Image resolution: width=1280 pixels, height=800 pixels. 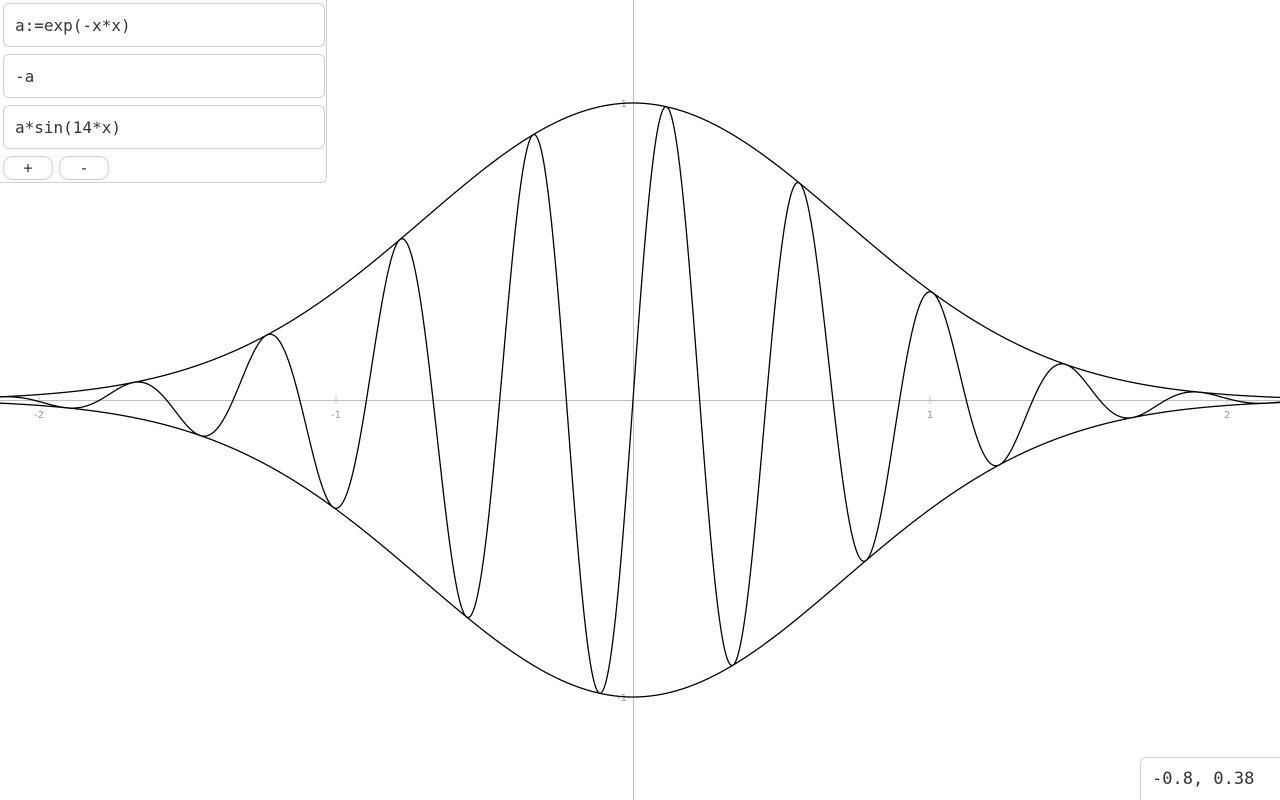 What do you see at coordinates (930, 415) in the screenshot?
I see `x-tick-label: 1` at bounding box center [930, 415].